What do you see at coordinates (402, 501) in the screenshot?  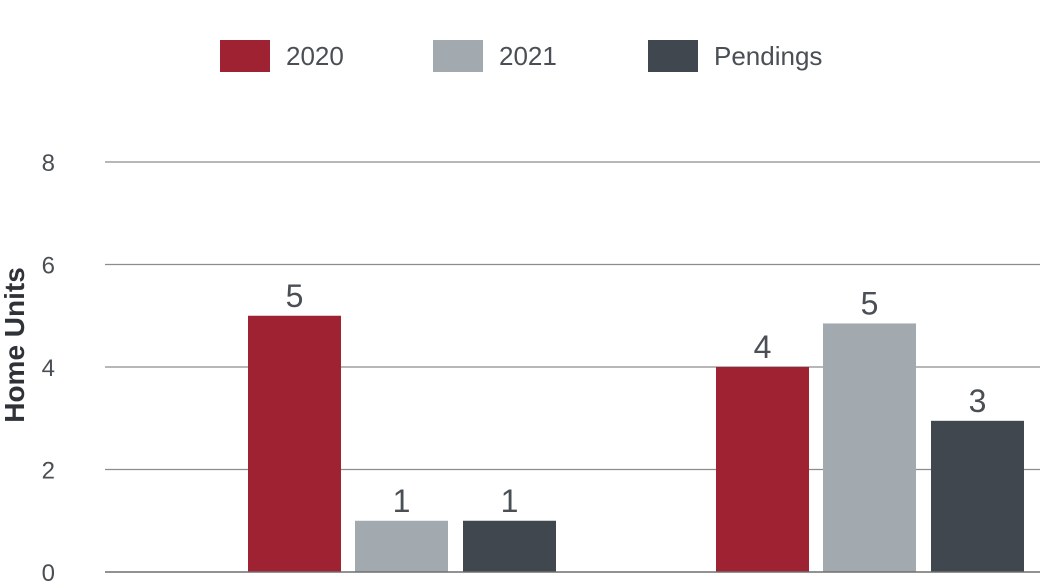 I see `data-label-2021-1: 1` at bounding box center [402, 501].